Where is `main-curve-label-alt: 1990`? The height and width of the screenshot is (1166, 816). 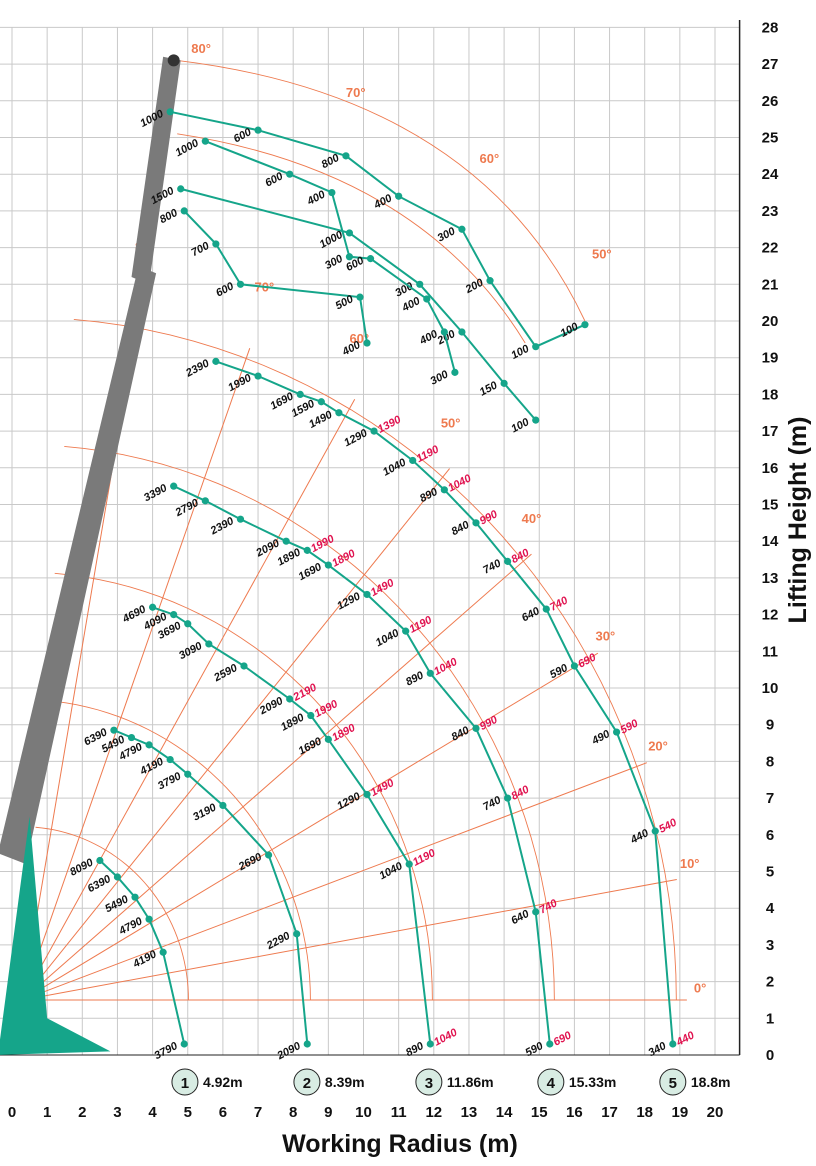
main-curve-label-alt: 1990 is located at coordinates (327, 709).